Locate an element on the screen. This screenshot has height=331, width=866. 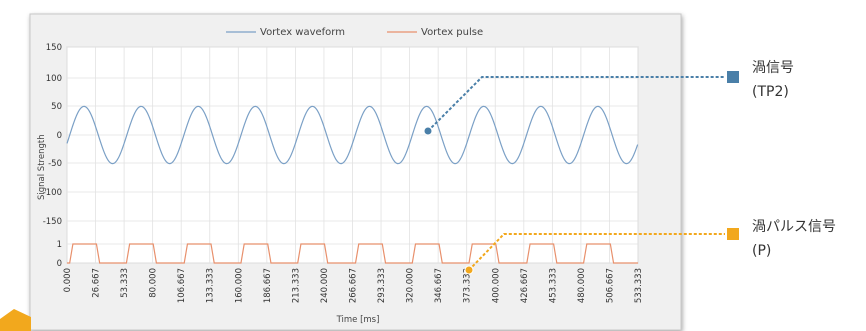
series-line-vortex-waveform is located at coordinates (352, 135).